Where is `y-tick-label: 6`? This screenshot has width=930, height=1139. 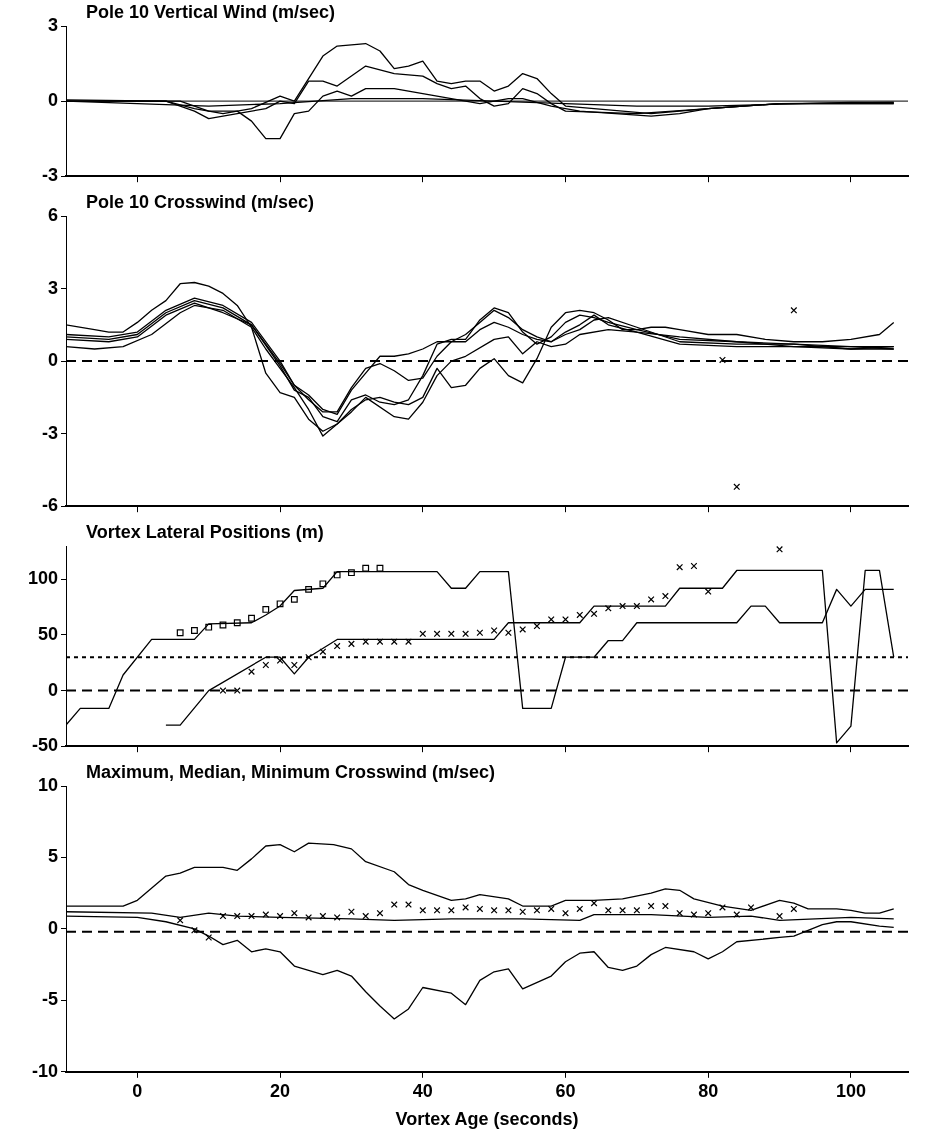
y-tick-label: 6 is located at coordinates (52, 214).